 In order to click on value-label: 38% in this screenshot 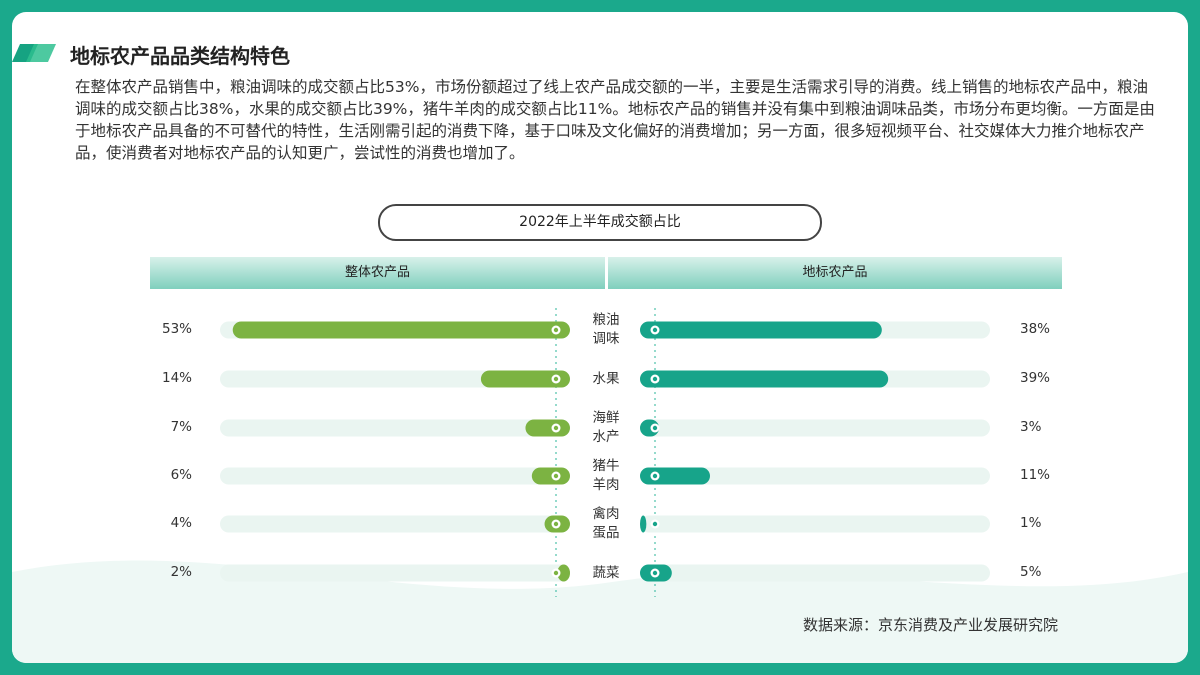, I will do `click(1035, 329)`.